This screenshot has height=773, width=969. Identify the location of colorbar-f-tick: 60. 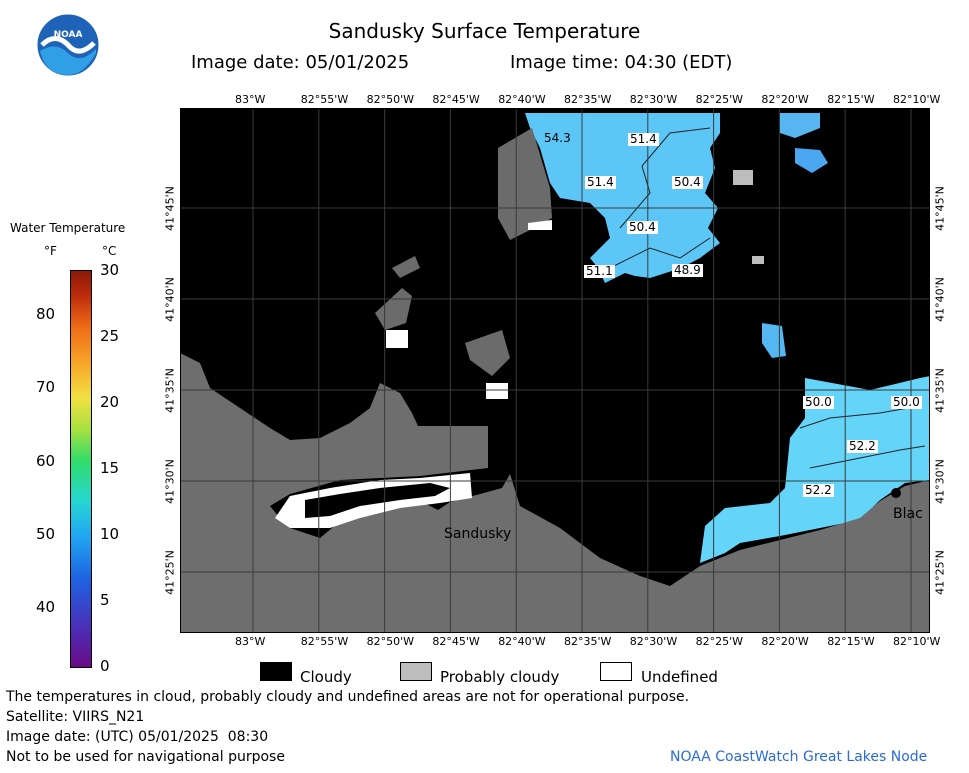
(46, 460).